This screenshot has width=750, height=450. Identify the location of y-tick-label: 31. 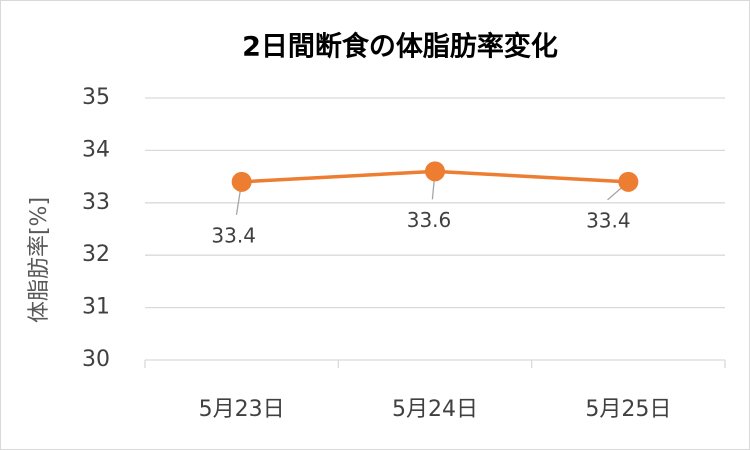
(96, 307).